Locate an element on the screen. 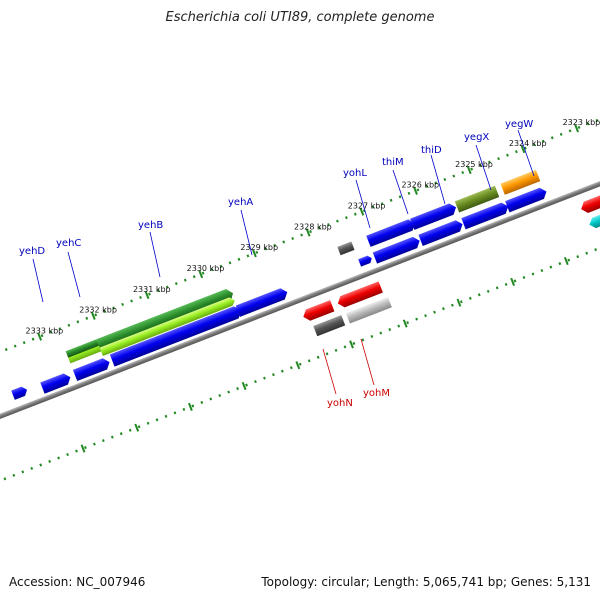  ruler-tick-label: 2325 kbp is located at coordinates (474, 164).